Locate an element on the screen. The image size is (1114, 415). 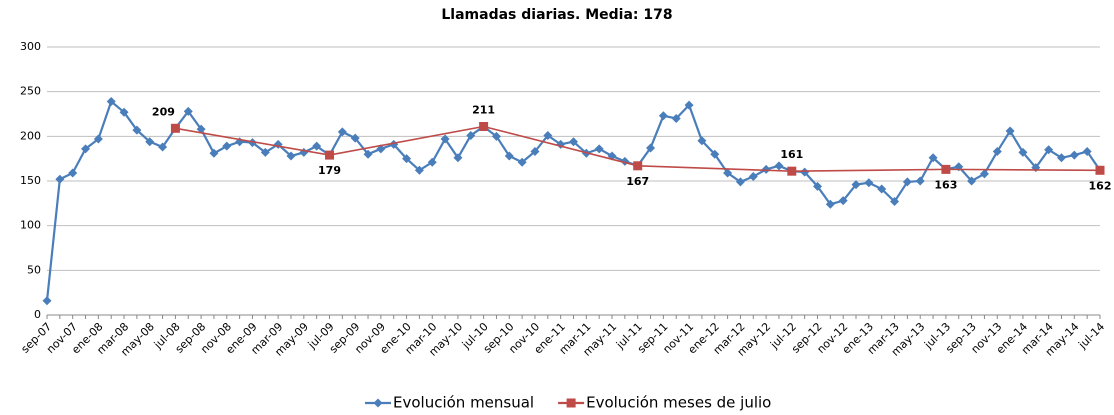
y-tick-label: 50 is located at coordinates (34, 269).